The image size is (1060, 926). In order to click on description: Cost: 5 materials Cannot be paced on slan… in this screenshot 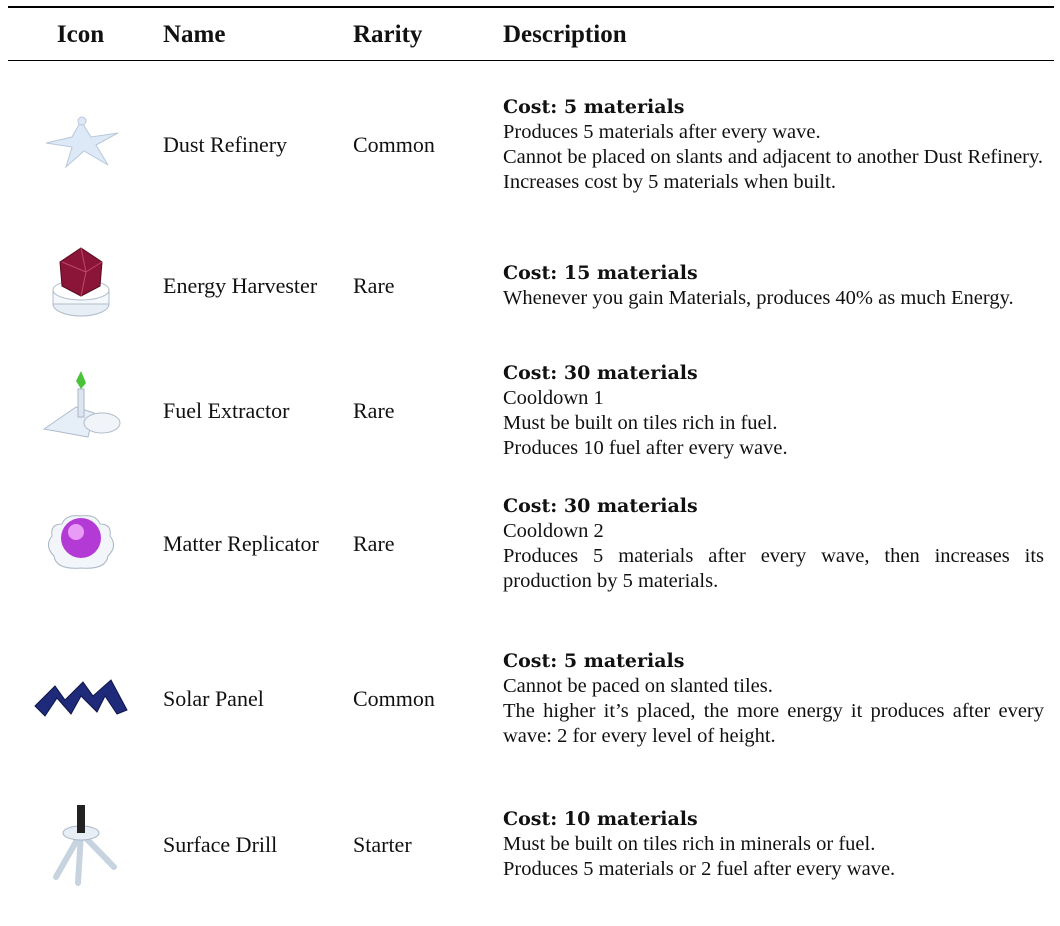, I will do `click(773, 699)`.